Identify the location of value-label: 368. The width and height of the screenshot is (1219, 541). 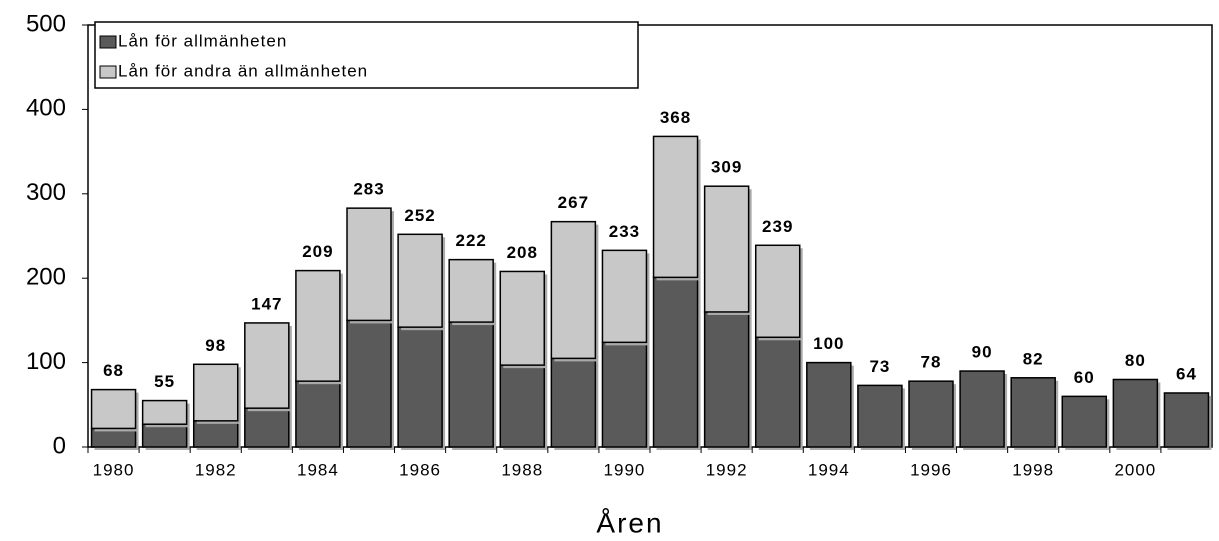
(675, 117).